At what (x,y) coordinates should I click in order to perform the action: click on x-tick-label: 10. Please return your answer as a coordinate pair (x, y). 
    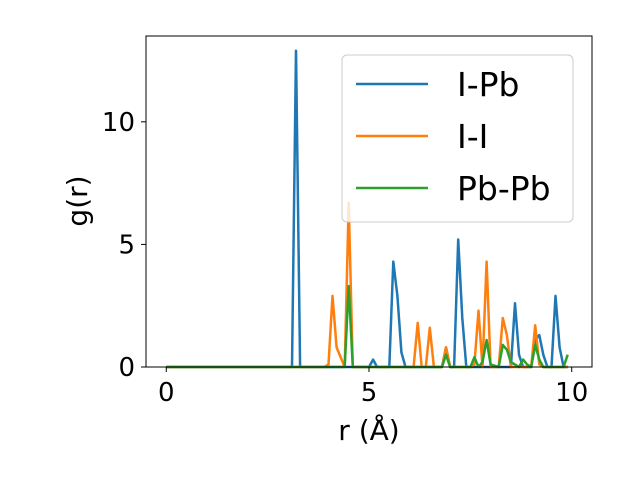
    Looking at the image, I should click on (571, 393).